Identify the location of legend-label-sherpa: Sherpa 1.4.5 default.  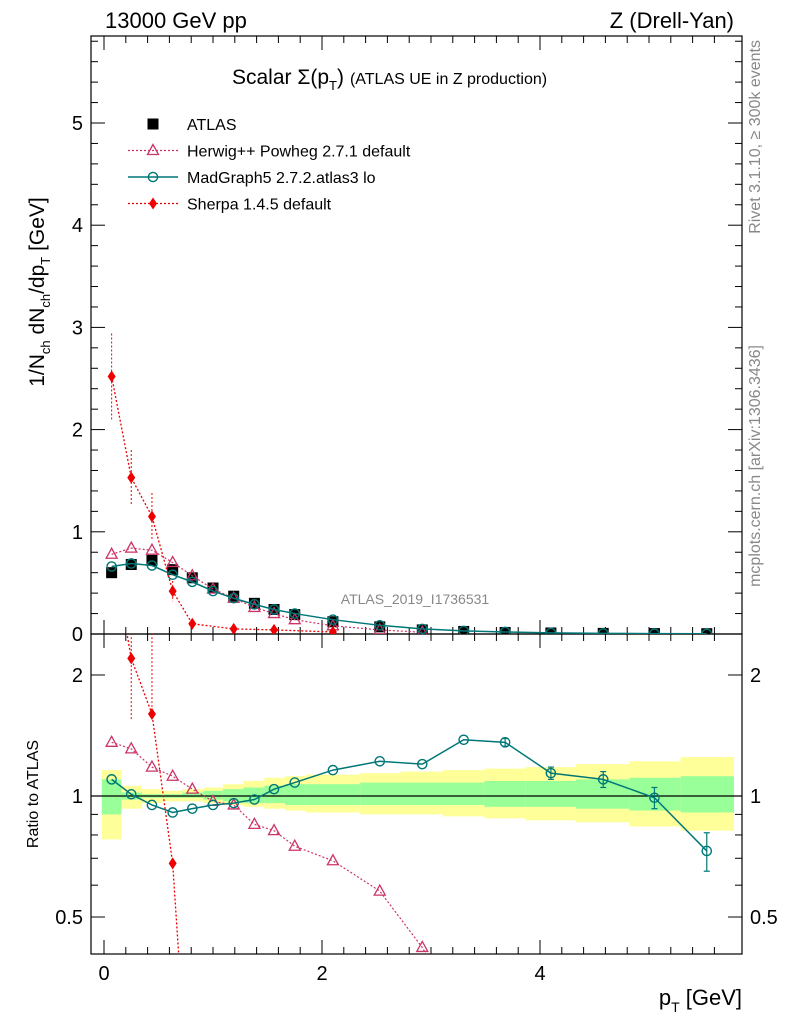
(259, 205).